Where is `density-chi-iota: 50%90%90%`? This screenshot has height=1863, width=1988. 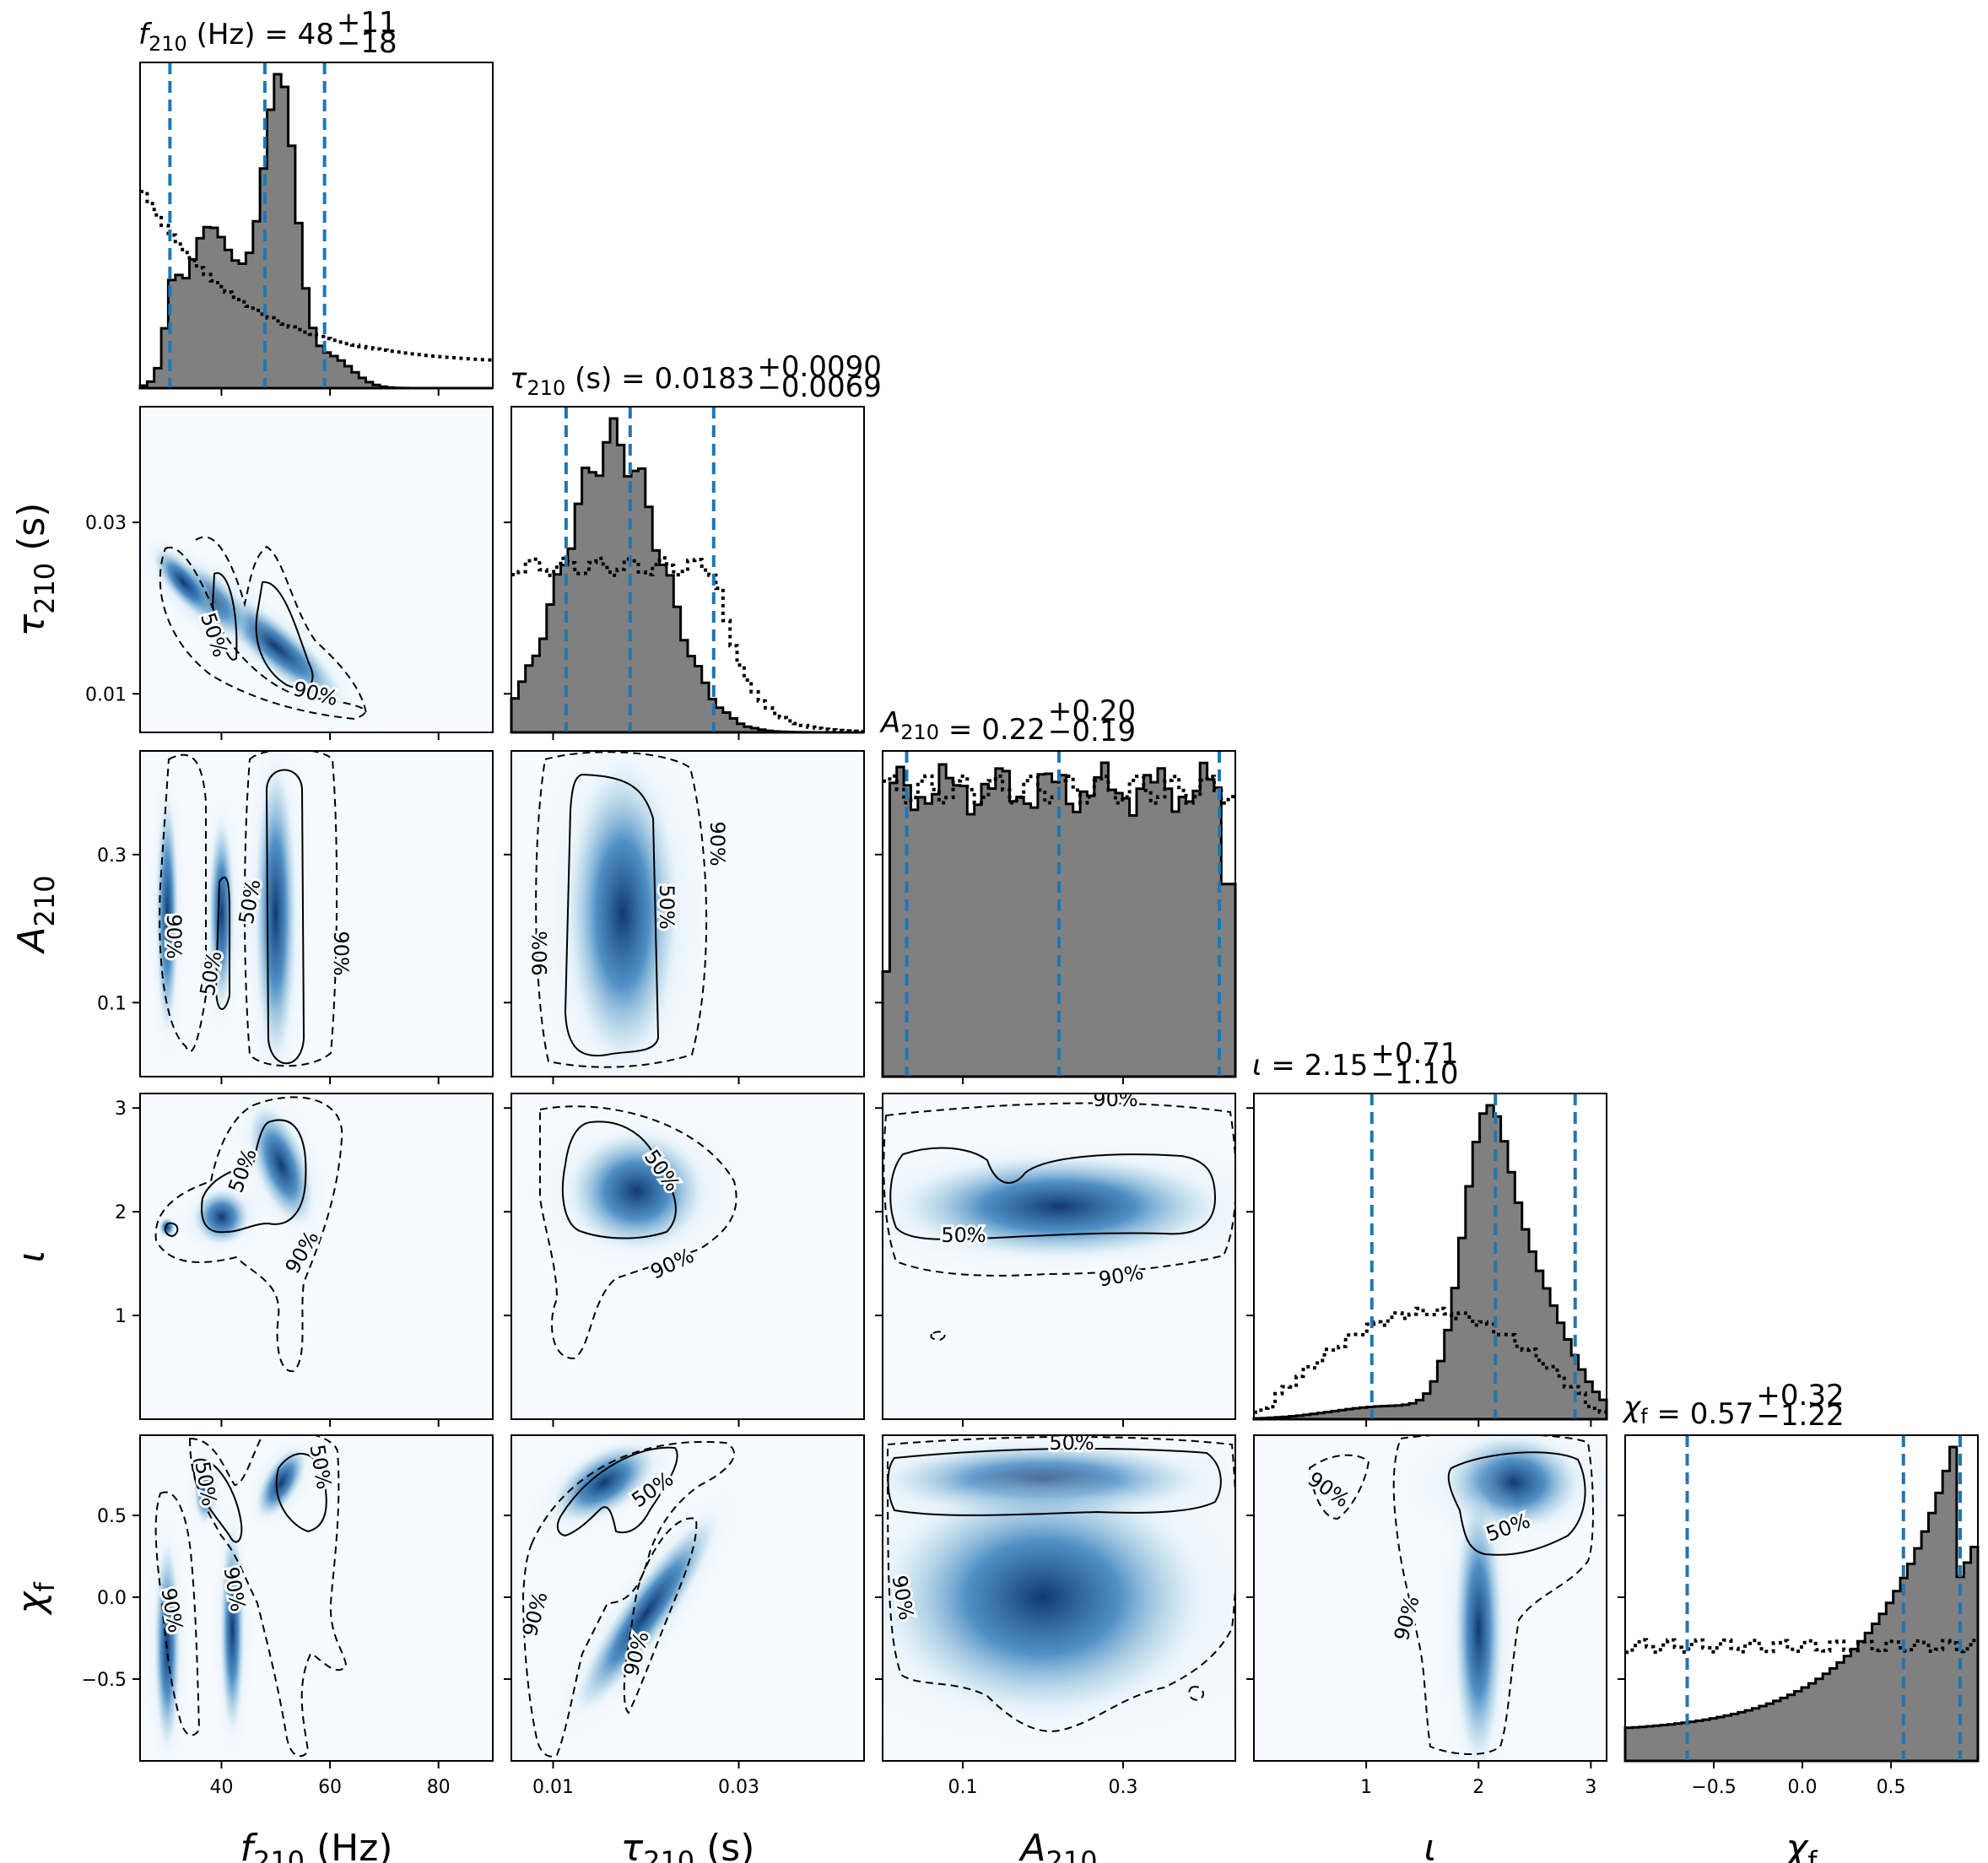 density-chi-iota: 50%90%90% is located at coordinates (1454, 1598).